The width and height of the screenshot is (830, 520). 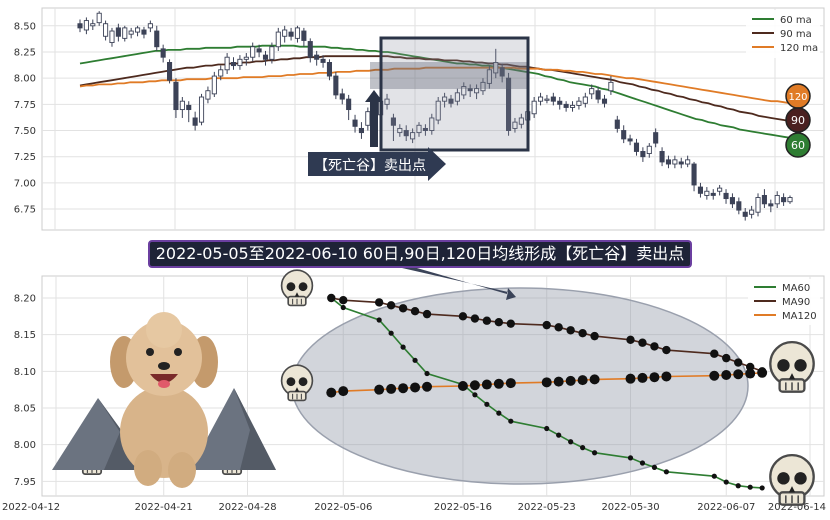 What do you see at coordinates (448, 75) in the screenshot?
I see `highlight-box-fill` at bounding box center [448, 75].